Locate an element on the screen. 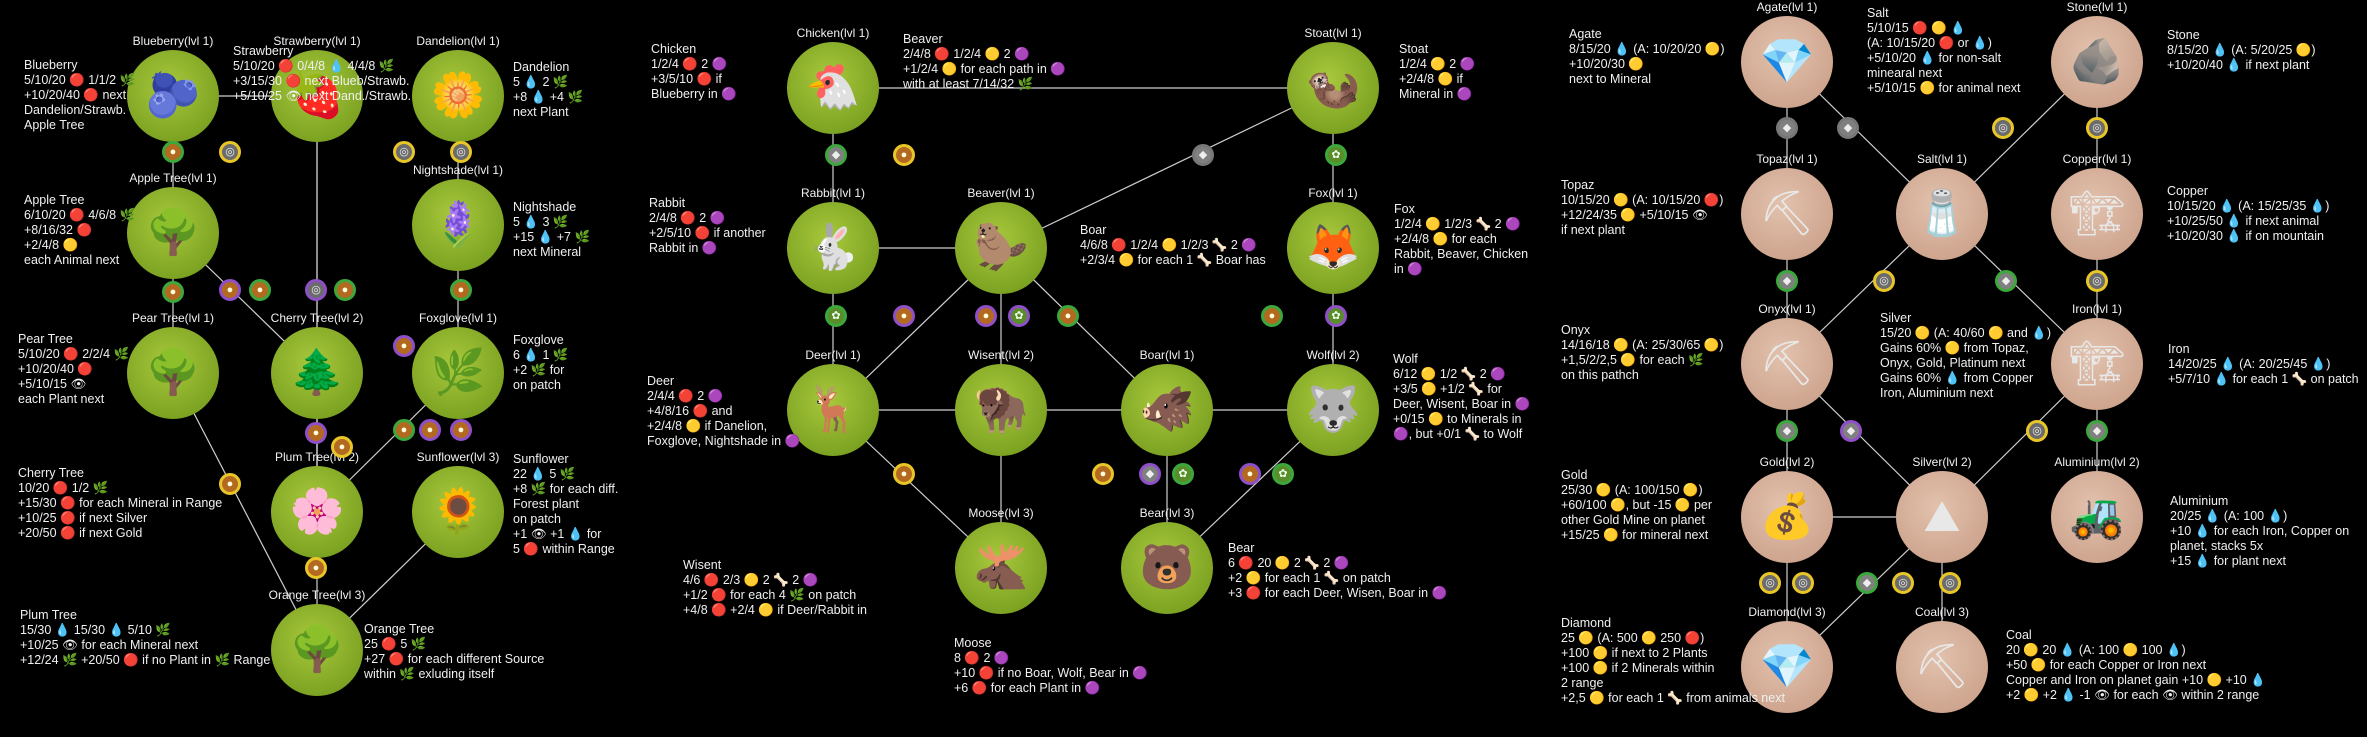  node-chicken: 🐔 is located at coordinates (833, 88).